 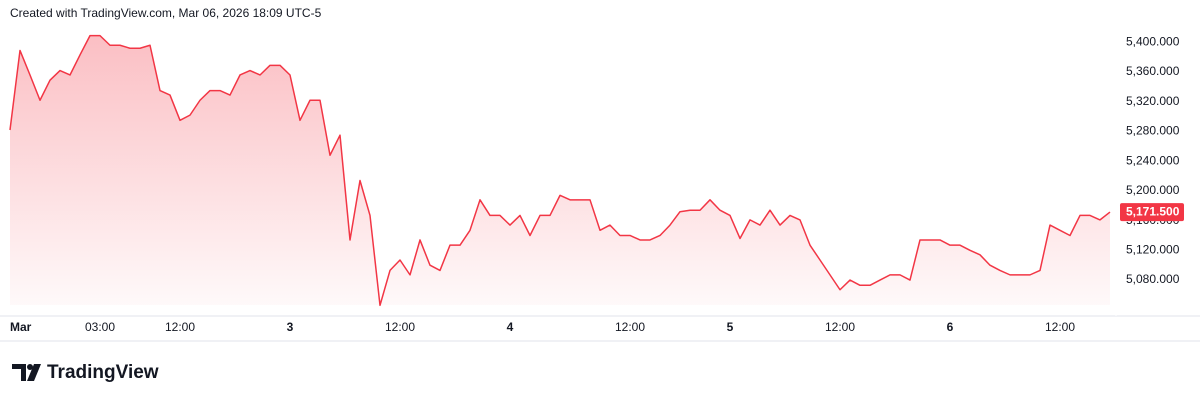 What do you see at coordinates (103, 372) in the screenshot?
I see `brand-name: TradingView` at bounding box center [103, 372].